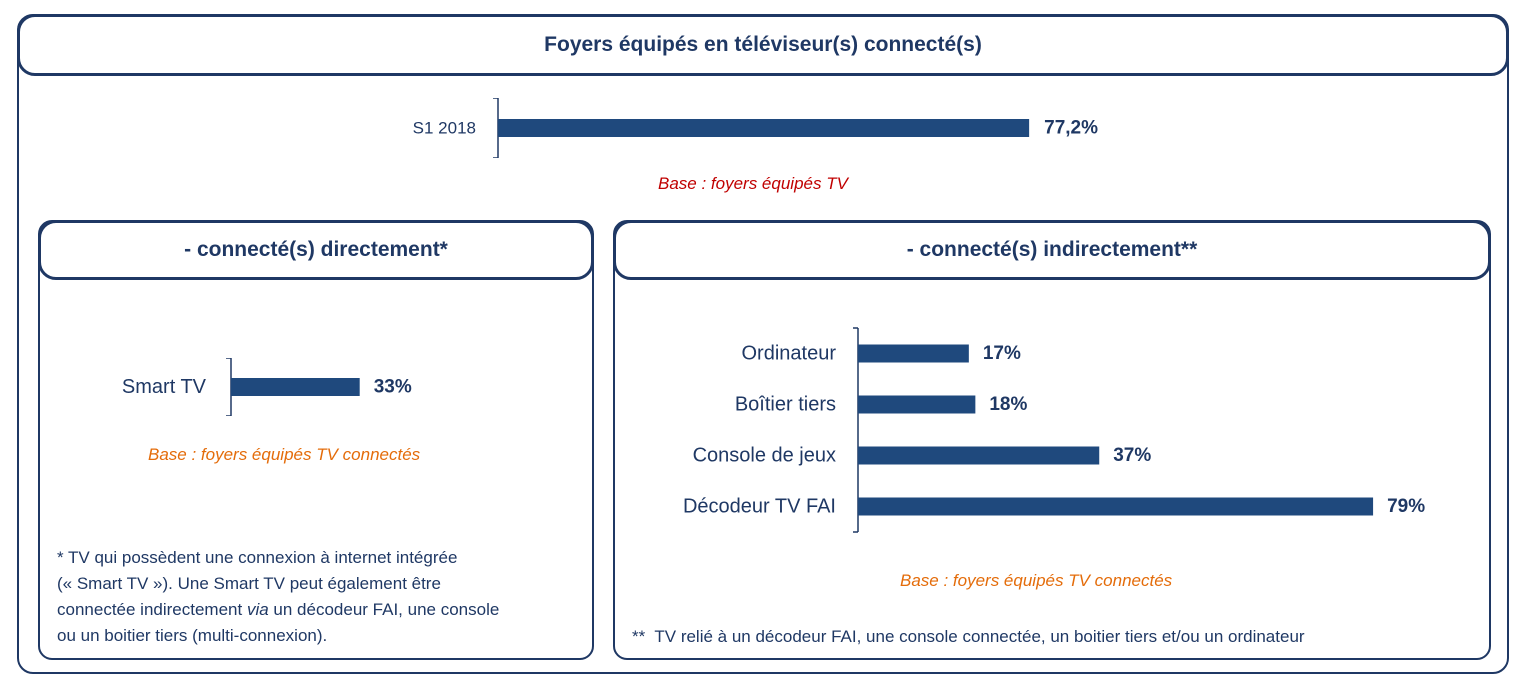 The width and height of the screenshot is (1532, 686). Describe the element at coordinates (257, 609) in the screenshot. I see `footnote-direct-via: via` at that location.